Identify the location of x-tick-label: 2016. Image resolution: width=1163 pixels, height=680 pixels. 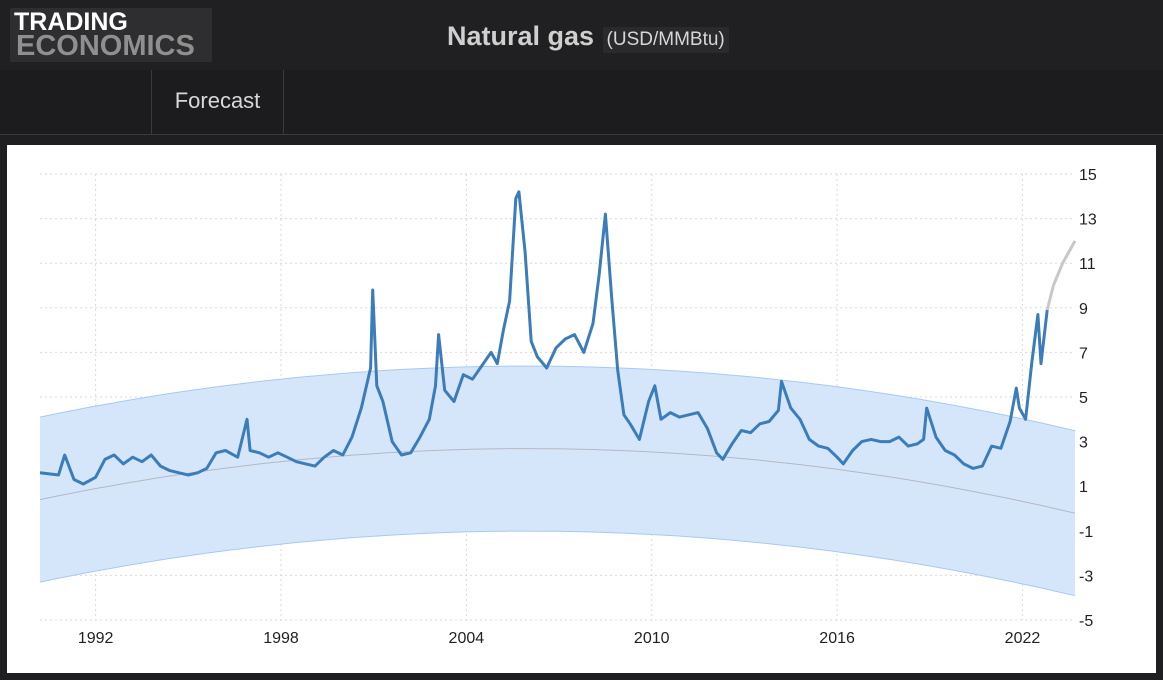
(837, 638).